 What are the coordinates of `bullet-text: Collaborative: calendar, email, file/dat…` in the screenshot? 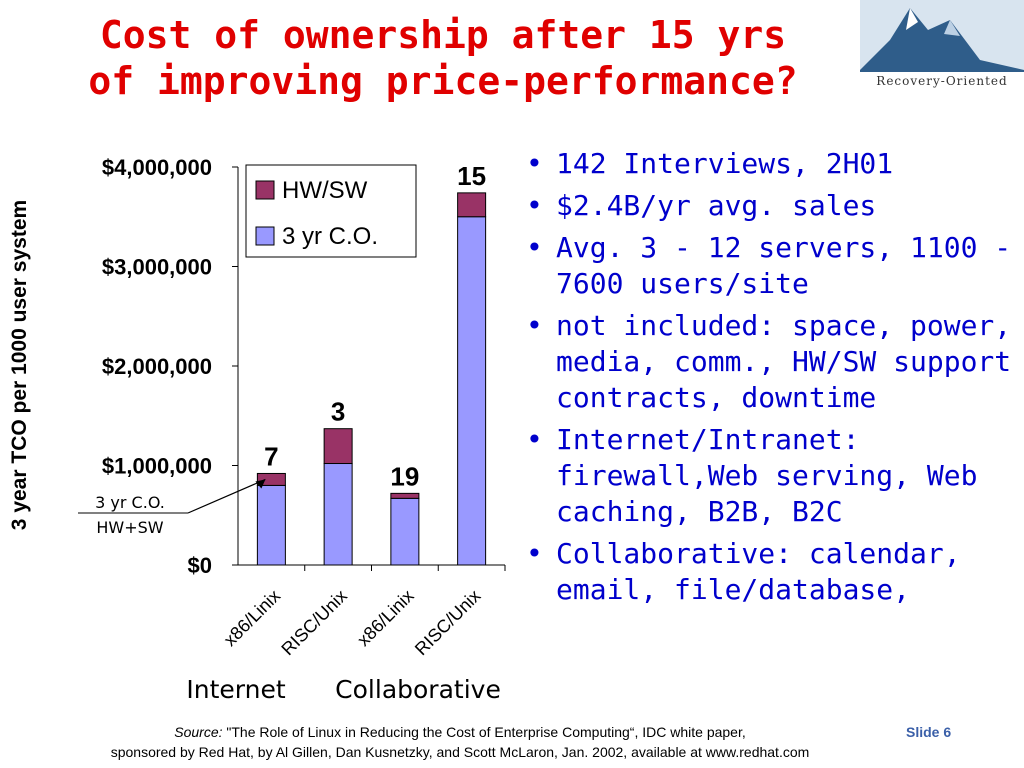 It's located at (758, 571).